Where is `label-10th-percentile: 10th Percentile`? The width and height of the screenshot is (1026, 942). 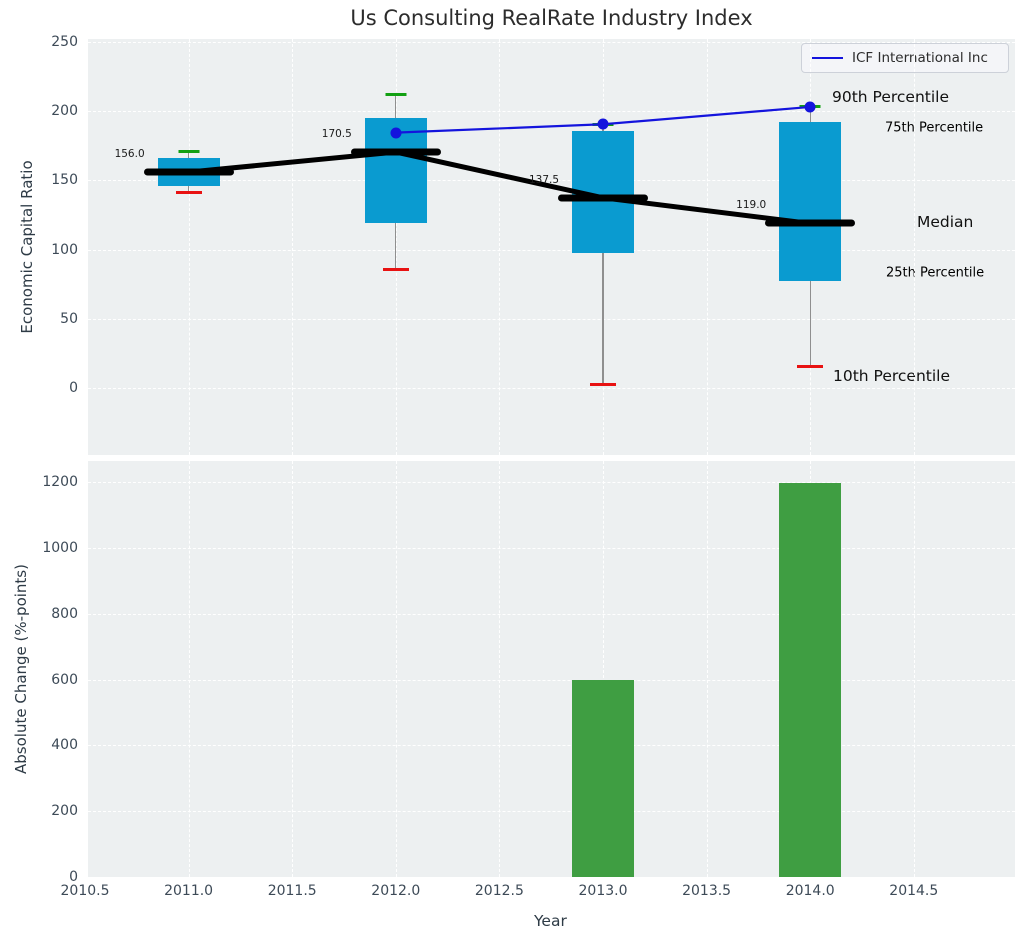
label-10th-percentile: 10th Percentile is located at coordinates (892, 376).